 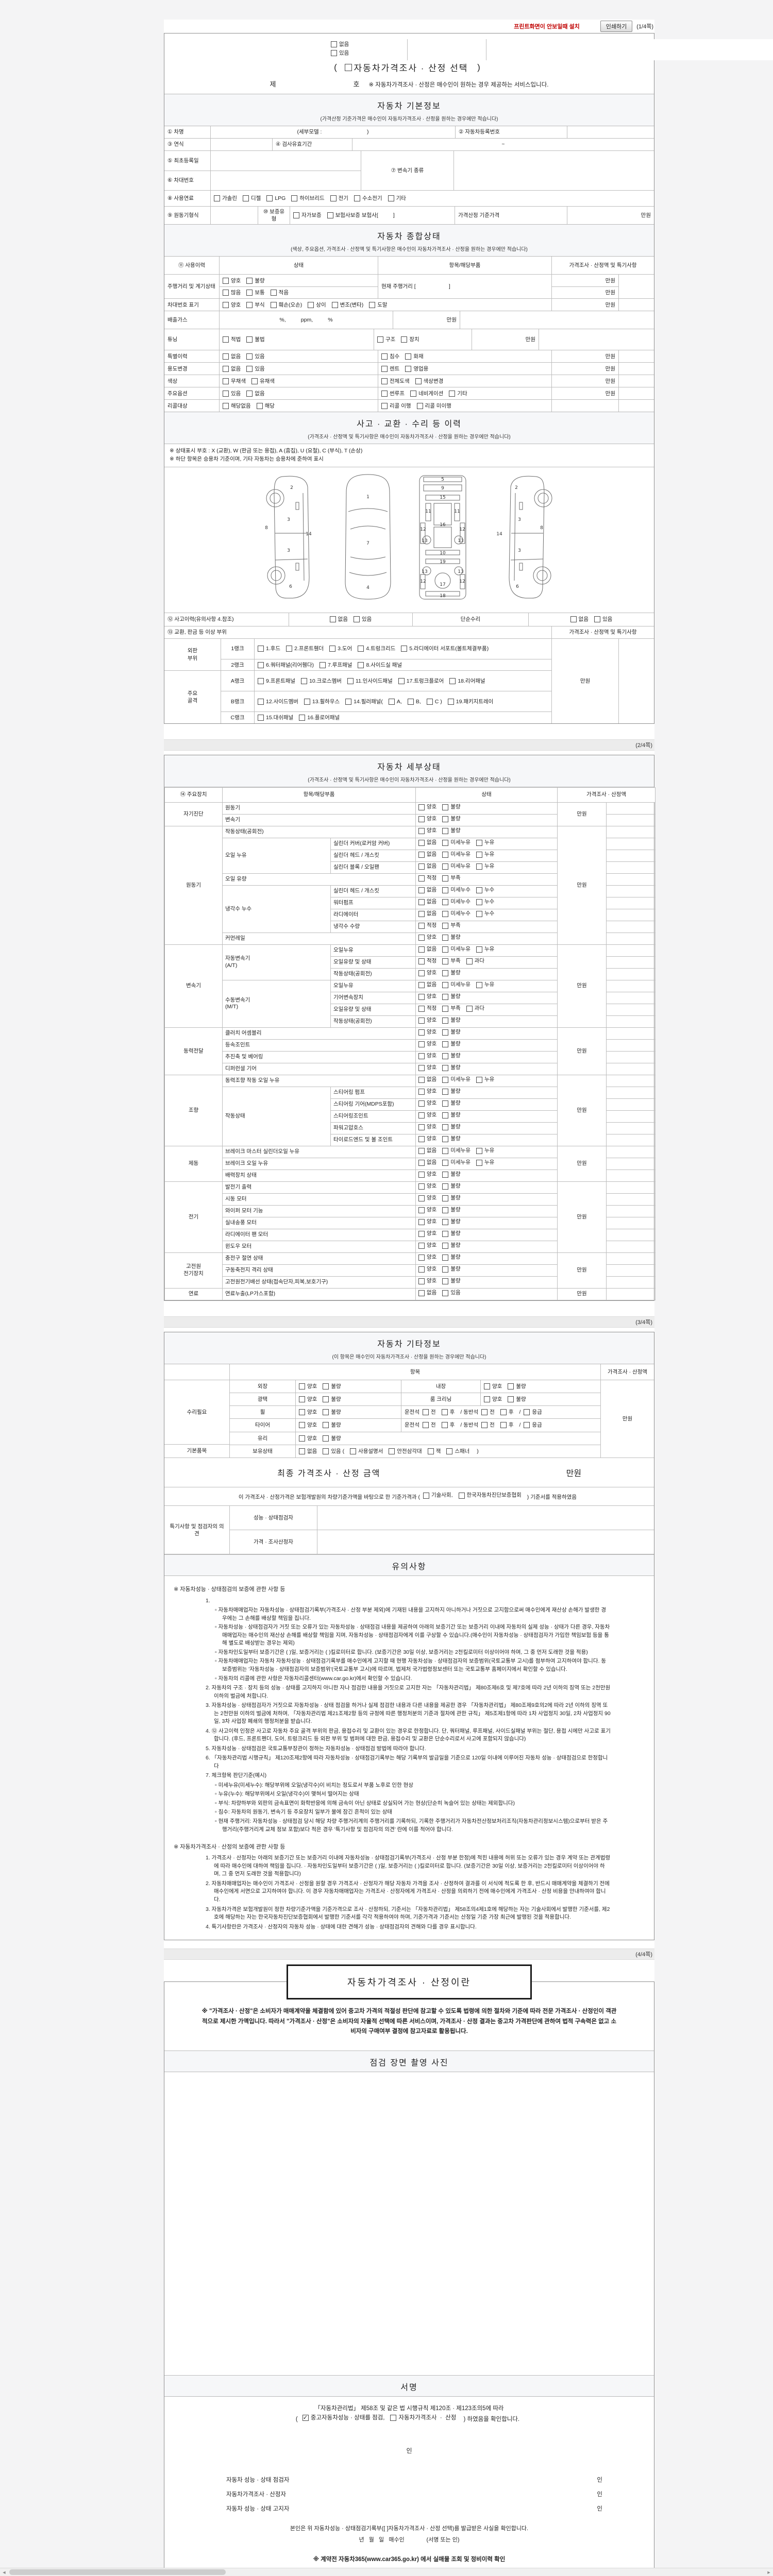 I want to click on checkbox-option: 디젤, so click(x=251, y=199).